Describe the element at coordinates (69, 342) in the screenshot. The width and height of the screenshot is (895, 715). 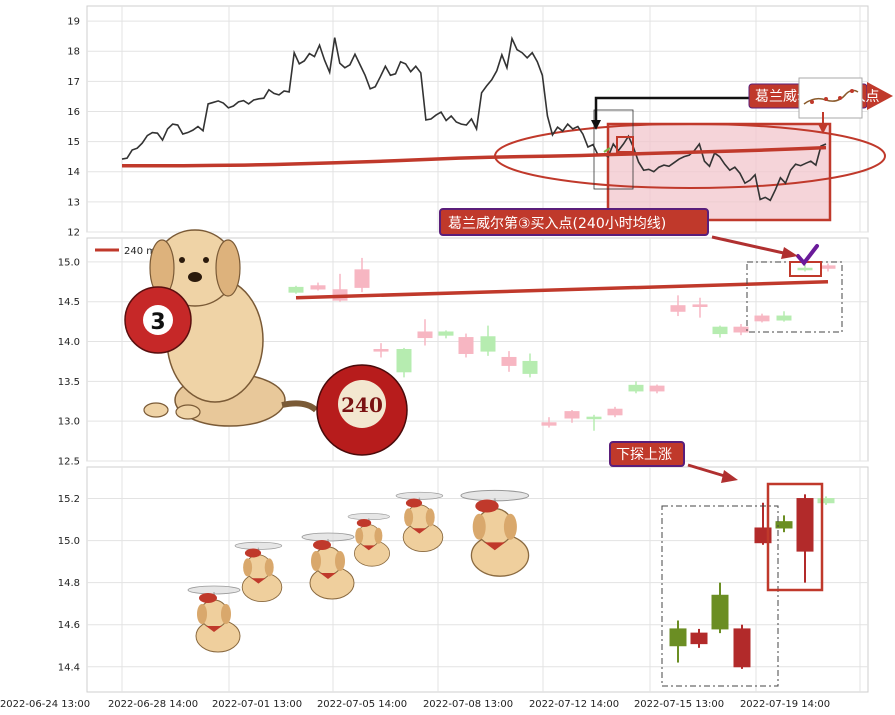
I see `y-tick-label: 14.0` at that location.